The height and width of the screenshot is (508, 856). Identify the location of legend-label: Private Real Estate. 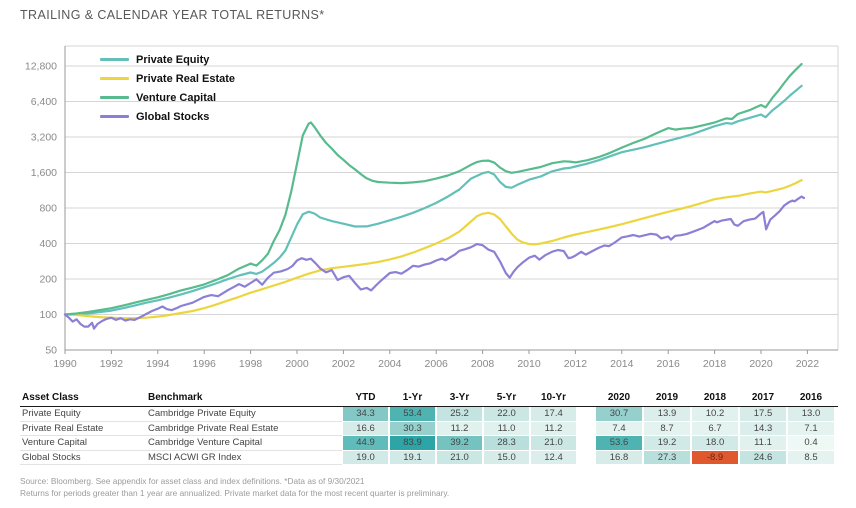
(186, 78).